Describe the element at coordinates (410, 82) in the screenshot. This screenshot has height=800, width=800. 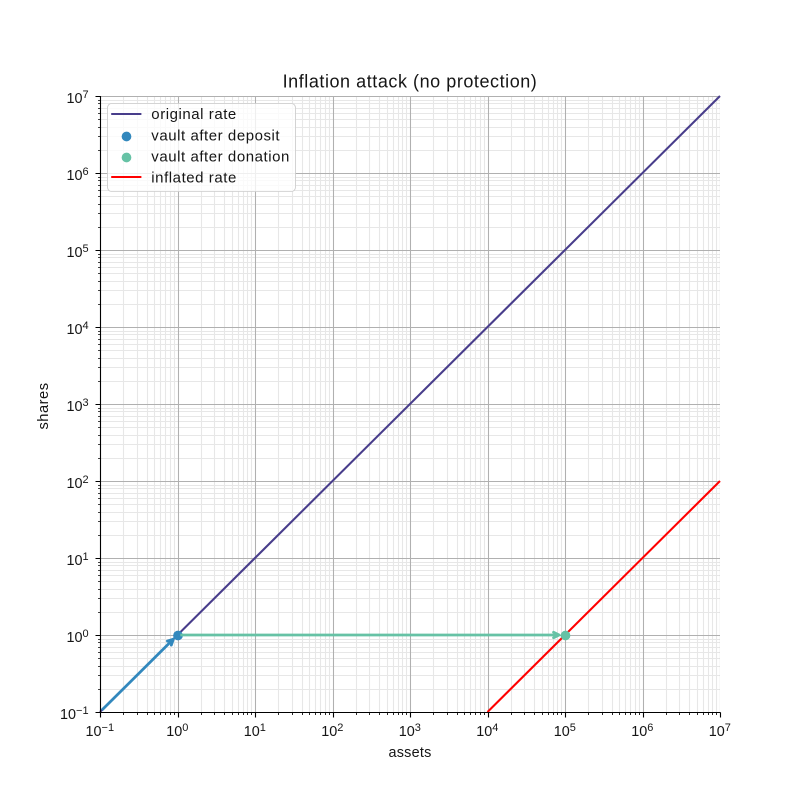
I see `svg-text:Inflation attack (no protectio: Inflation attack (no protection)` at that location.